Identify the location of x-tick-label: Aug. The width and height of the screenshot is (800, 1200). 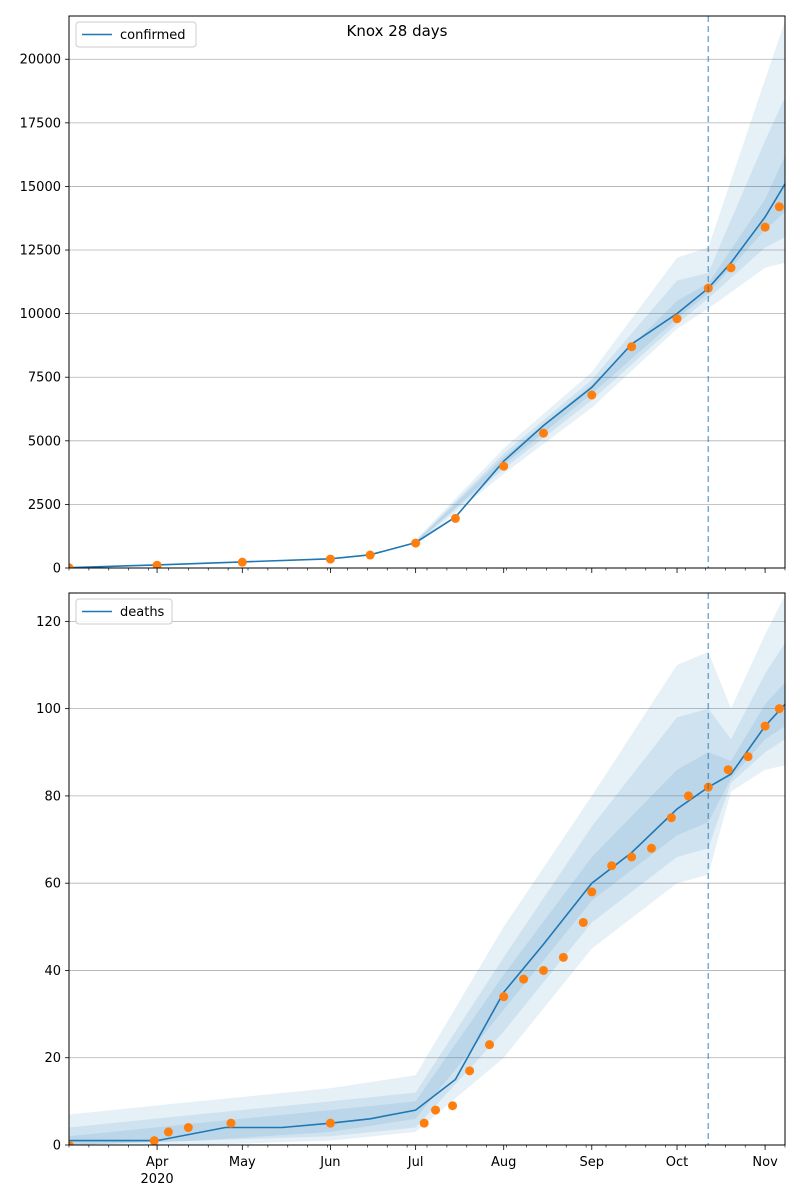
(503, 1162).